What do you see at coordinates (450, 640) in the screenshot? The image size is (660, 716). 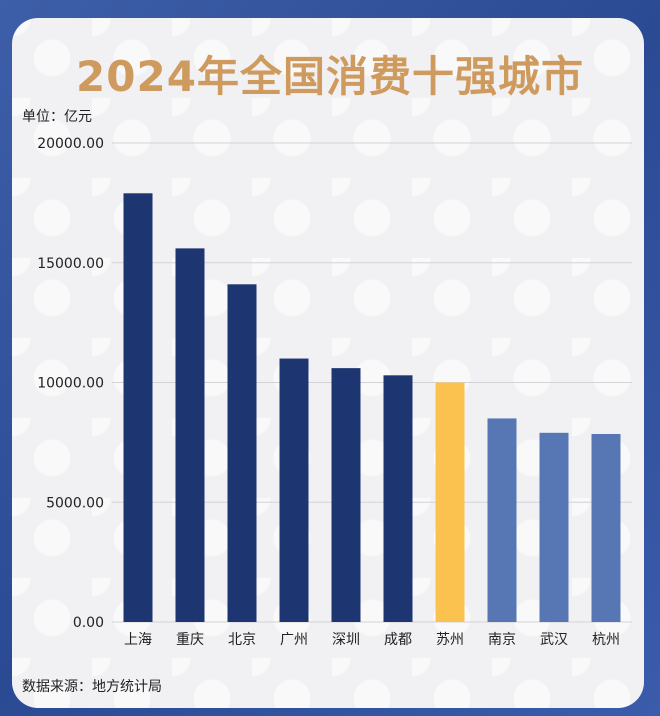 I see `x-tick-label: 苏州` at bounding box center [450, 640].